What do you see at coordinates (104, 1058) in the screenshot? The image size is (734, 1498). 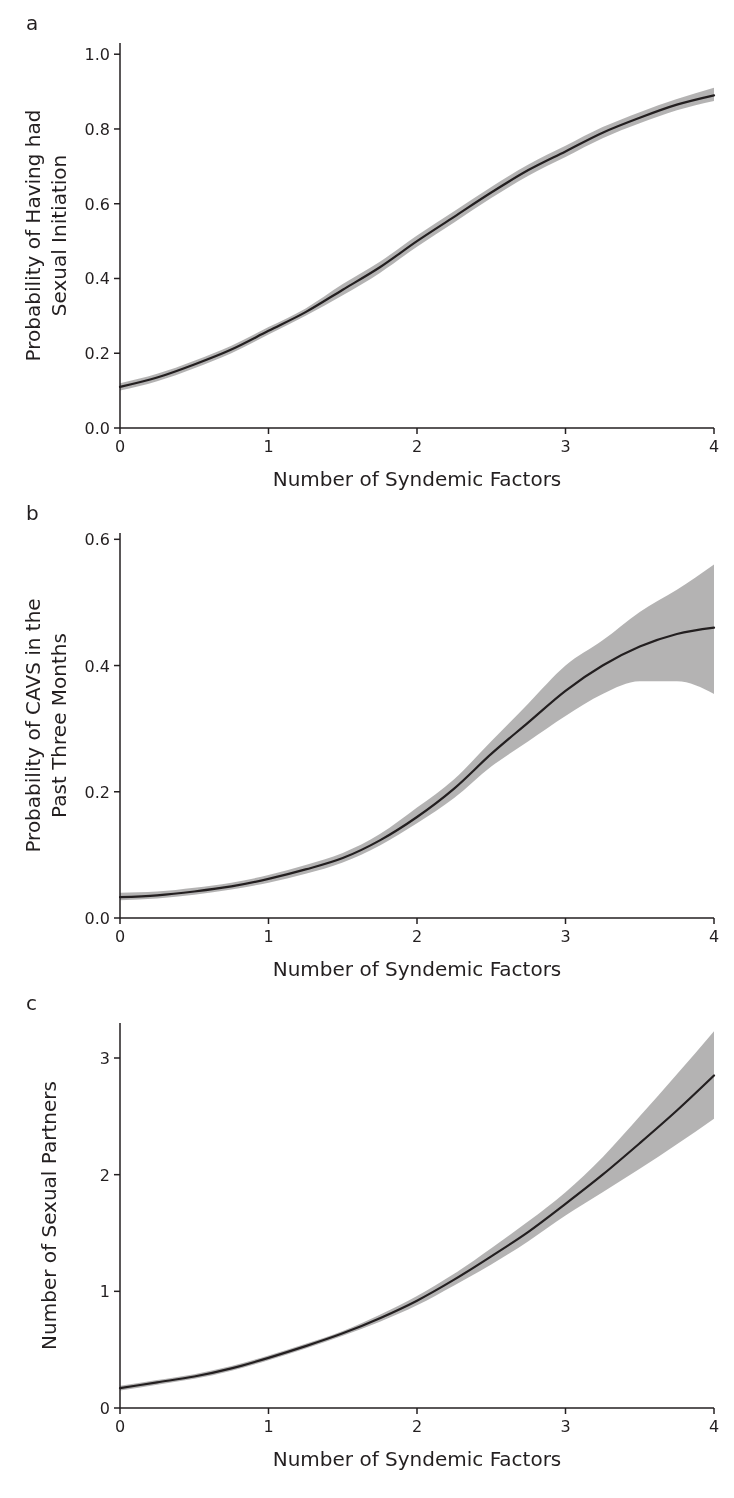 I see `y-tick-label: 3` at bounding box center [104, 1058].